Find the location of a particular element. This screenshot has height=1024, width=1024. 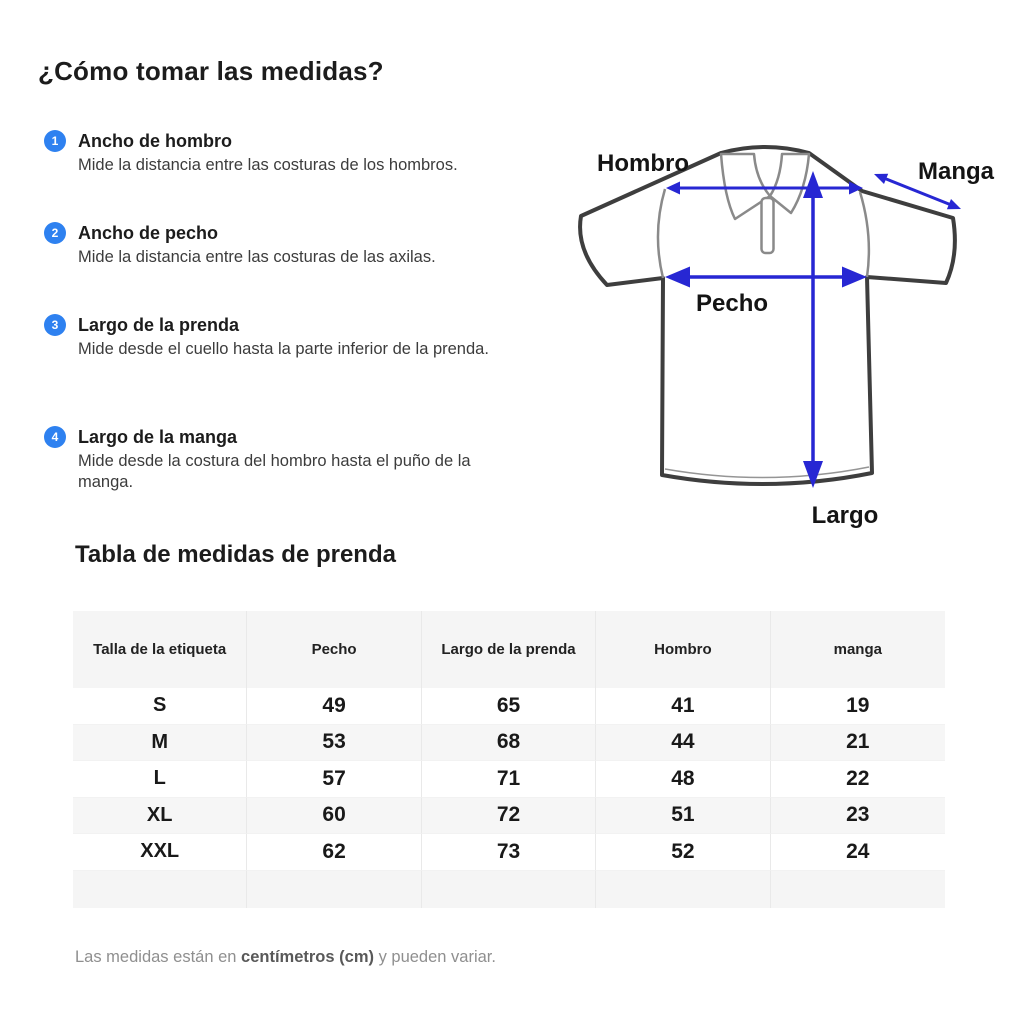

cell-pecho: 62 is located at coordinates (334, 852).